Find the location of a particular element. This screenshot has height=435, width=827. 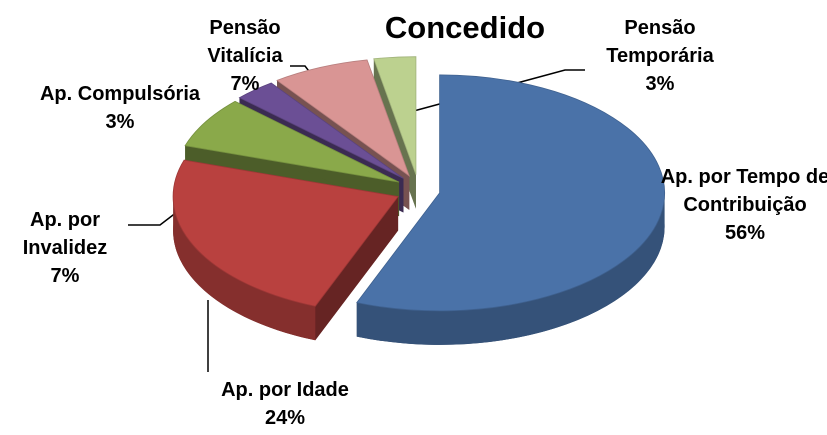

slice-label: Ap. por Idade 24% is located at coordinates (285, 404).